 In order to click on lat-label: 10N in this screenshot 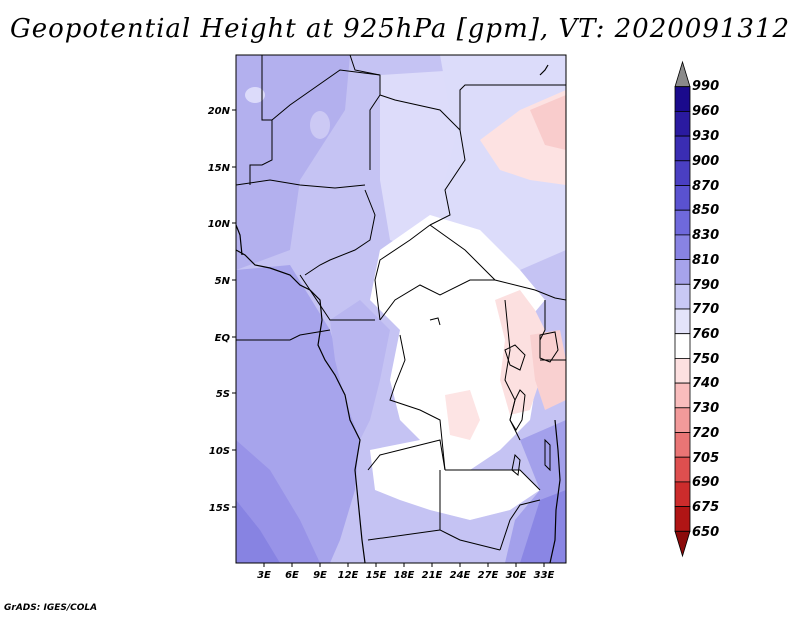, I will do `click(219, 224)`.